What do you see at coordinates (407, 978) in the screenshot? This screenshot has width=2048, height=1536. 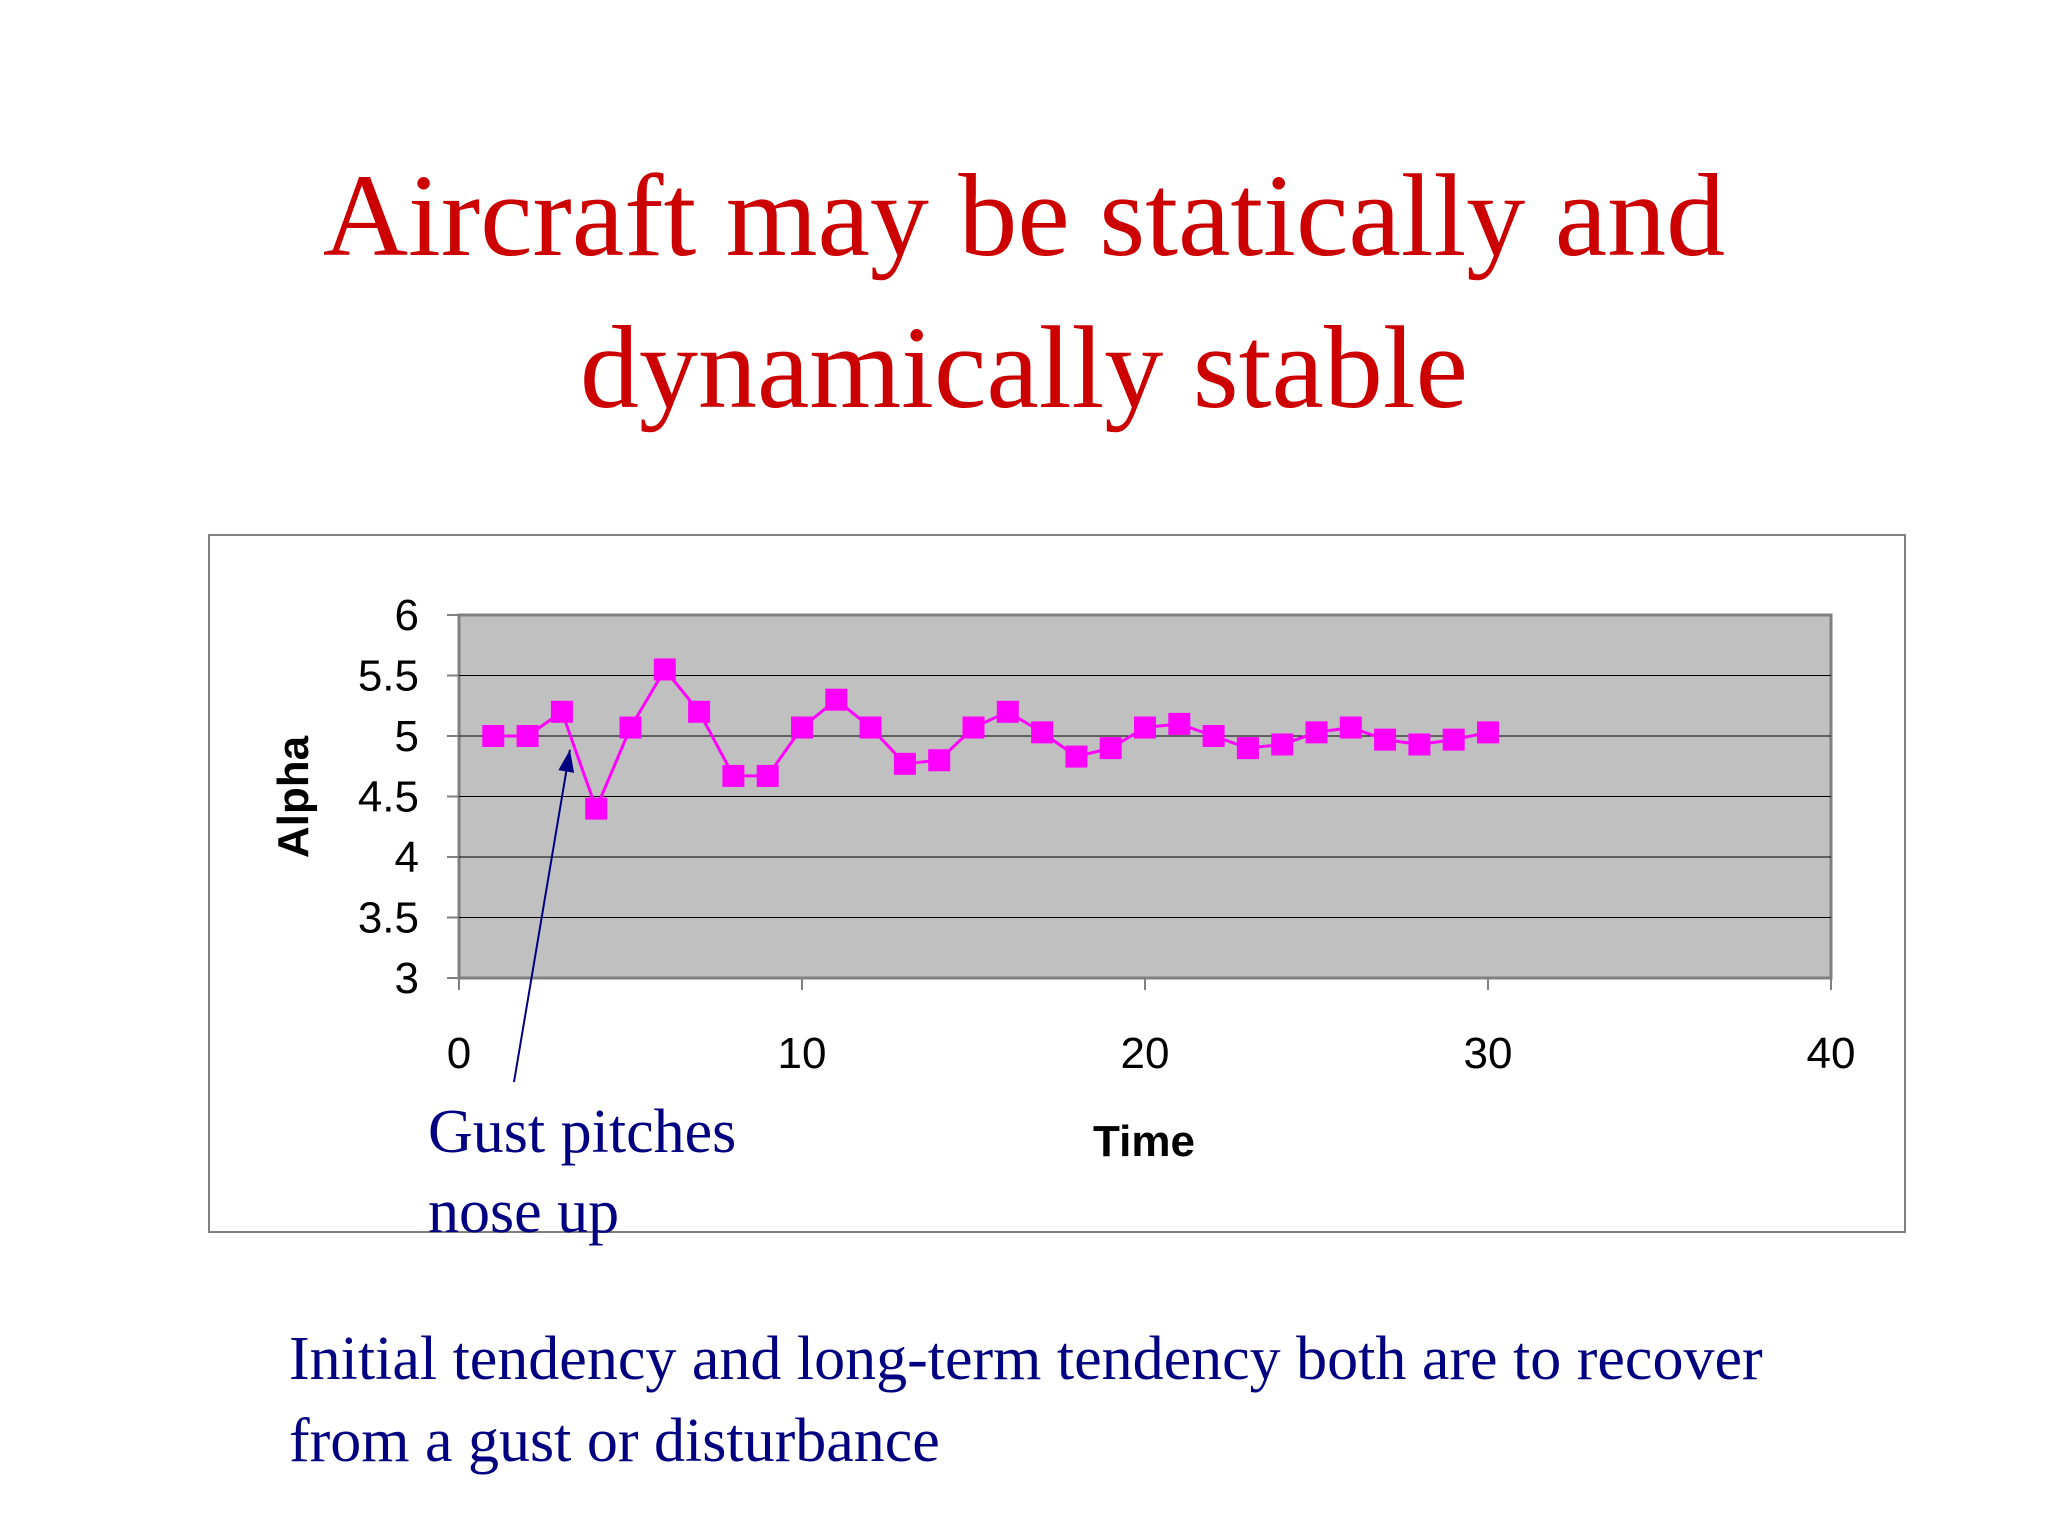 I see `y-tick-label: 3` at bounding box center [407, 978].